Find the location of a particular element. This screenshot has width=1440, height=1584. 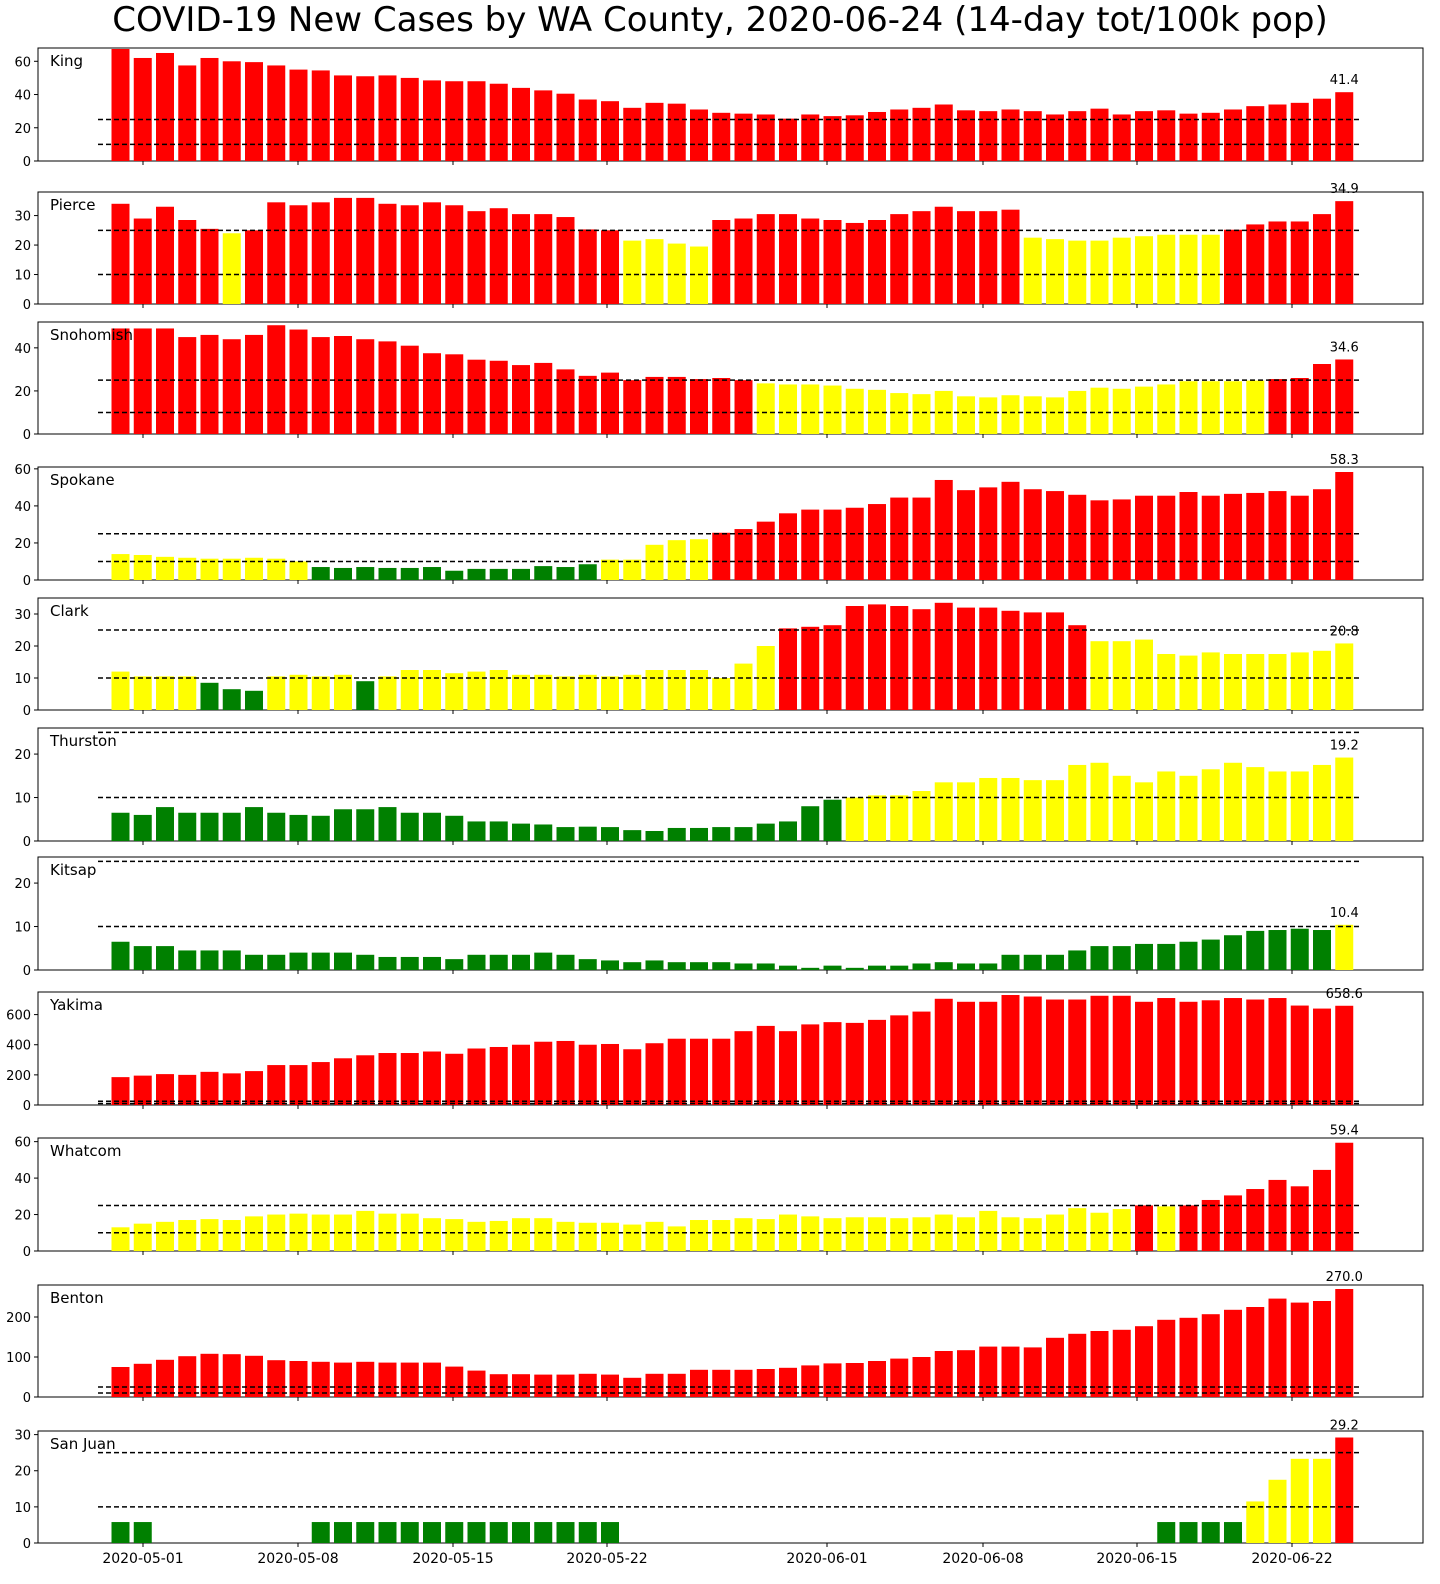

panel-spokane-ytick-label: 20 is located at coordinates (22, 544).